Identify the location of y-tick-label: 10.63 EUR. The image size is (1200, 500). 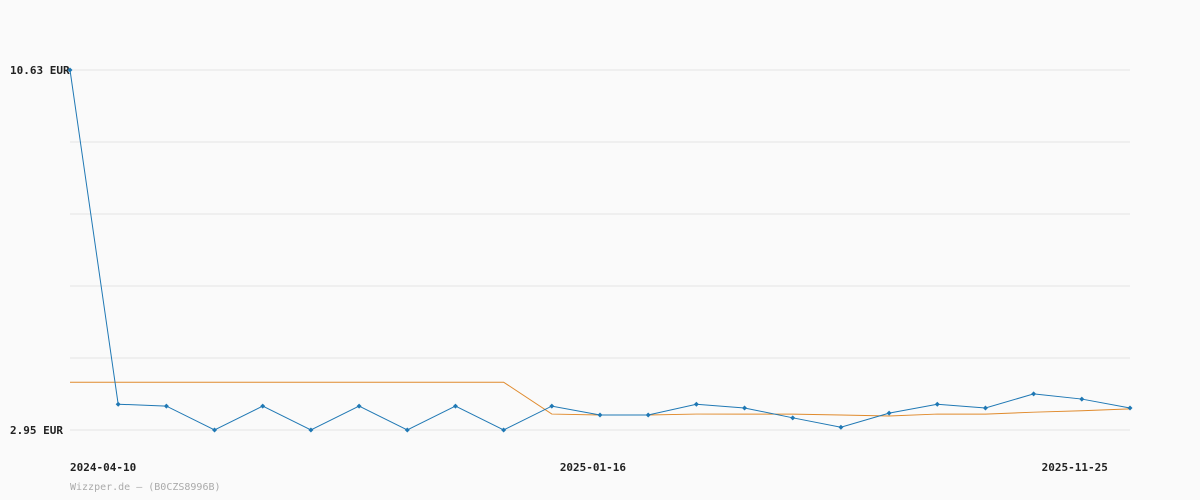
(40, 70).